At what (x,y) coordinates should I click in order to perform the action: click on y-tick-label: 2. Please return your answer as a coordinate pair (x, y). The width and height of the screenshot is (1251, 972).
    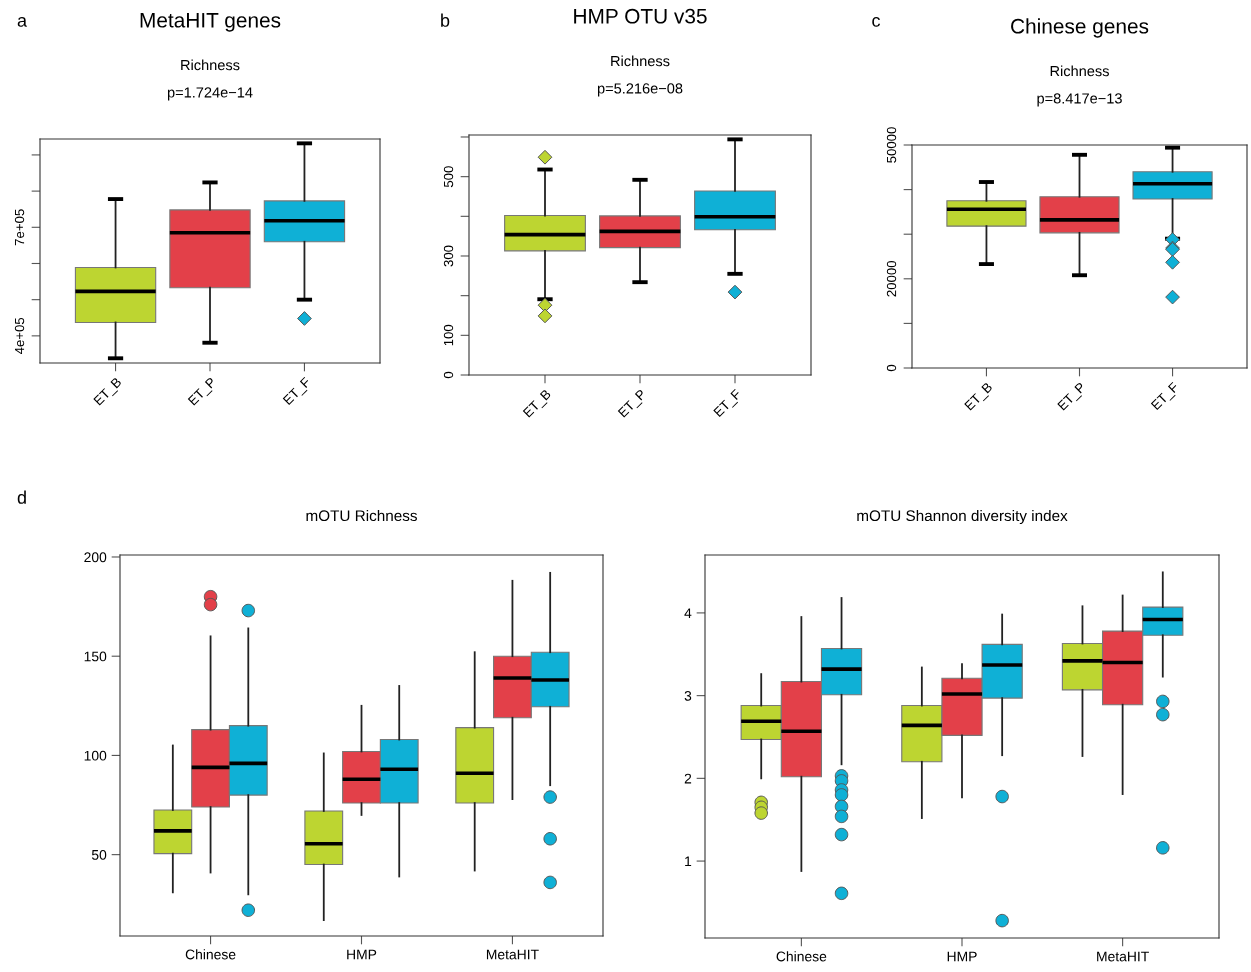
    Looking at the image, I should click on (688, 778).